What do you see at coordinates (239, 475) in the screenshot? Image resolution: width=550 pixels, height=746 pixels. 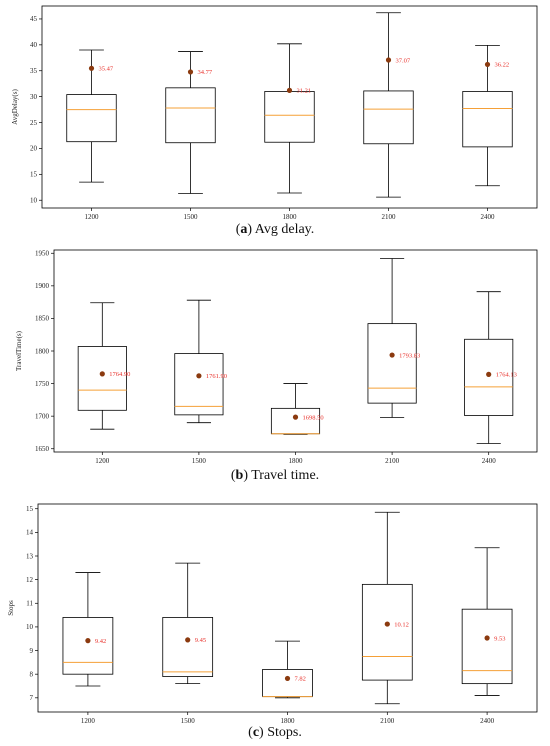 I see `caption-letter: b` at bounding box center [239, 475].